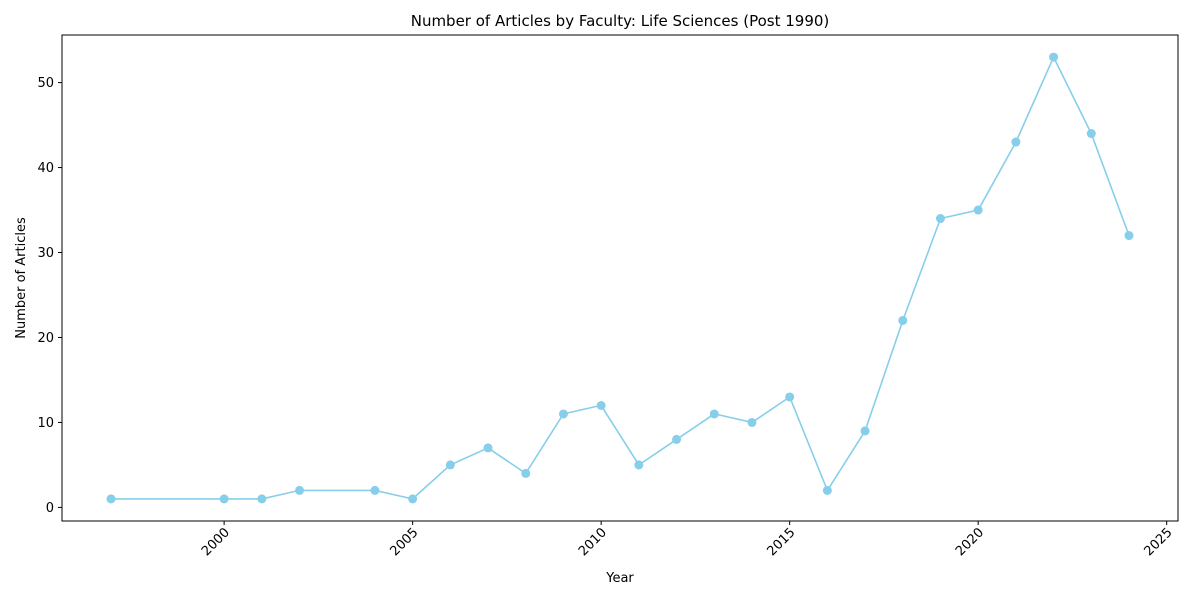  I want to click on y-tick-label: 0, so click(50, 508).